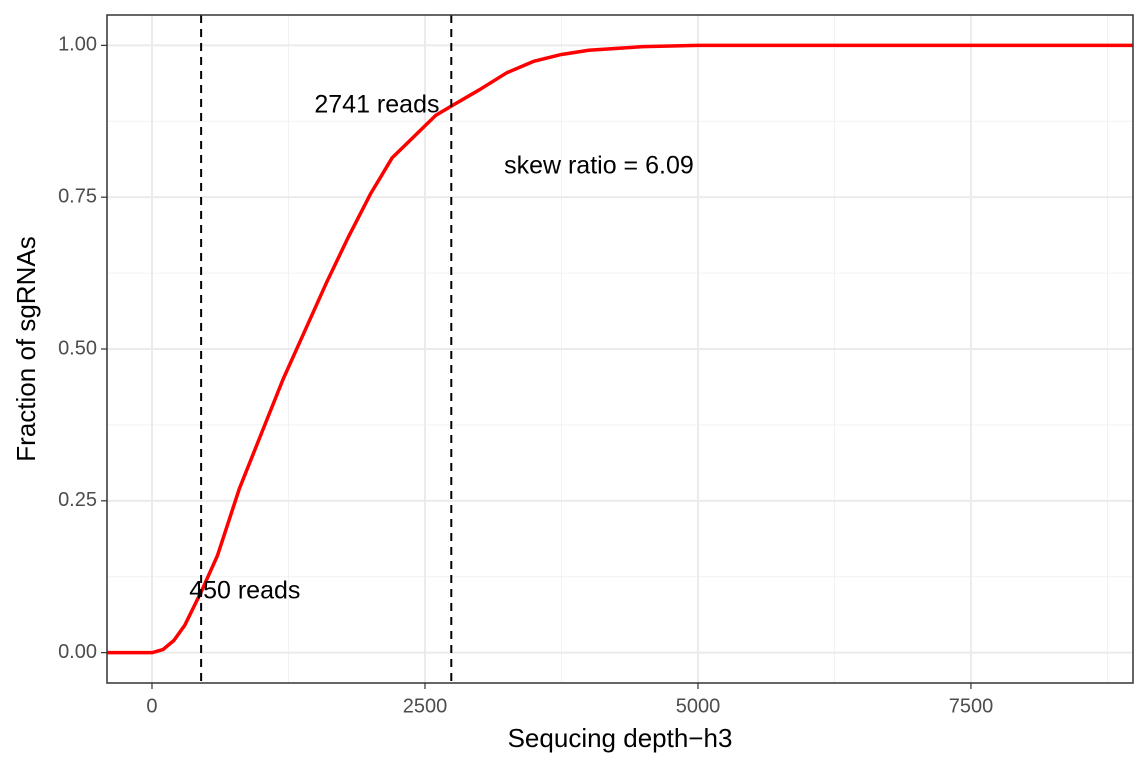  I want to click on annotation: 450 reads, so click(244, 591).